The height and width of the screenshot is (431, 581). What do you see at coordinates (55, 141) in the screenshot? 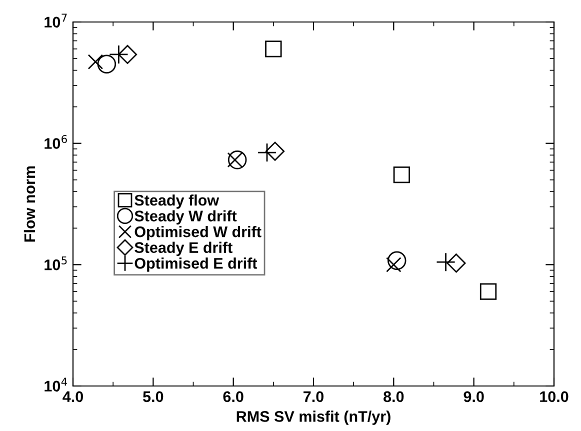
I see `y-tick-label: 10$^{6}$` at bounding box center [55, 141].